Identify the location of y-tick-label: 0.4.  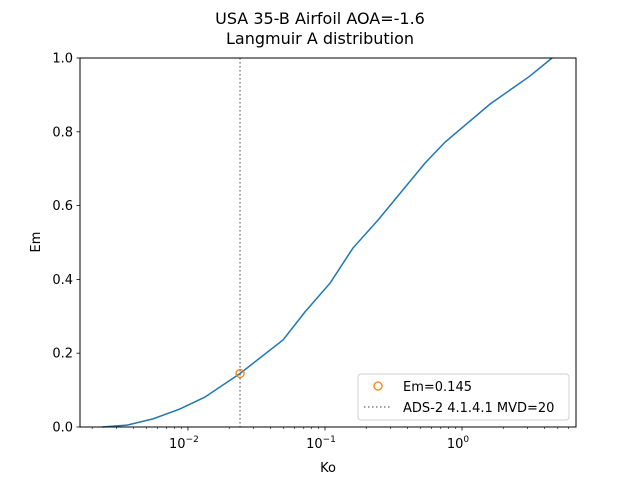
(62, 280).